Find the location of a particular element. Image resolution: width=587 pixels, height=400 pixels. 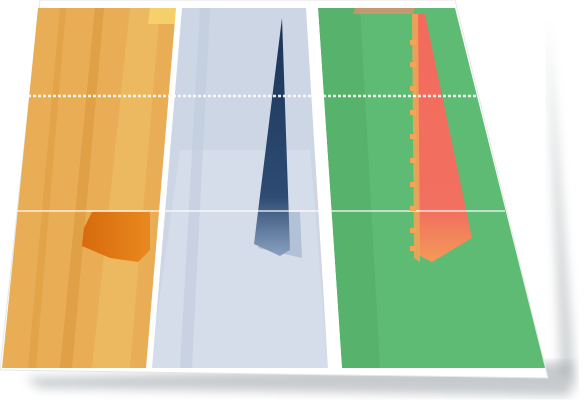

panel-orange-accent is located at coordinates (116, 237).